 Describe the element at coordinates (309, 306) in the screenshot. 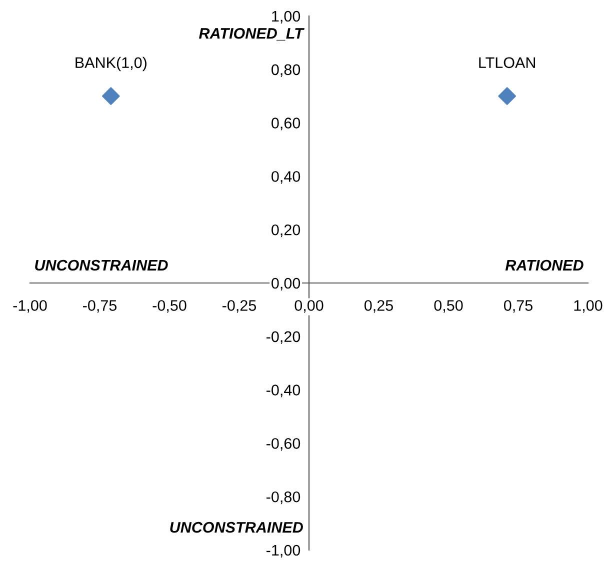

I see `x-tick-label: 0,00` at that location.